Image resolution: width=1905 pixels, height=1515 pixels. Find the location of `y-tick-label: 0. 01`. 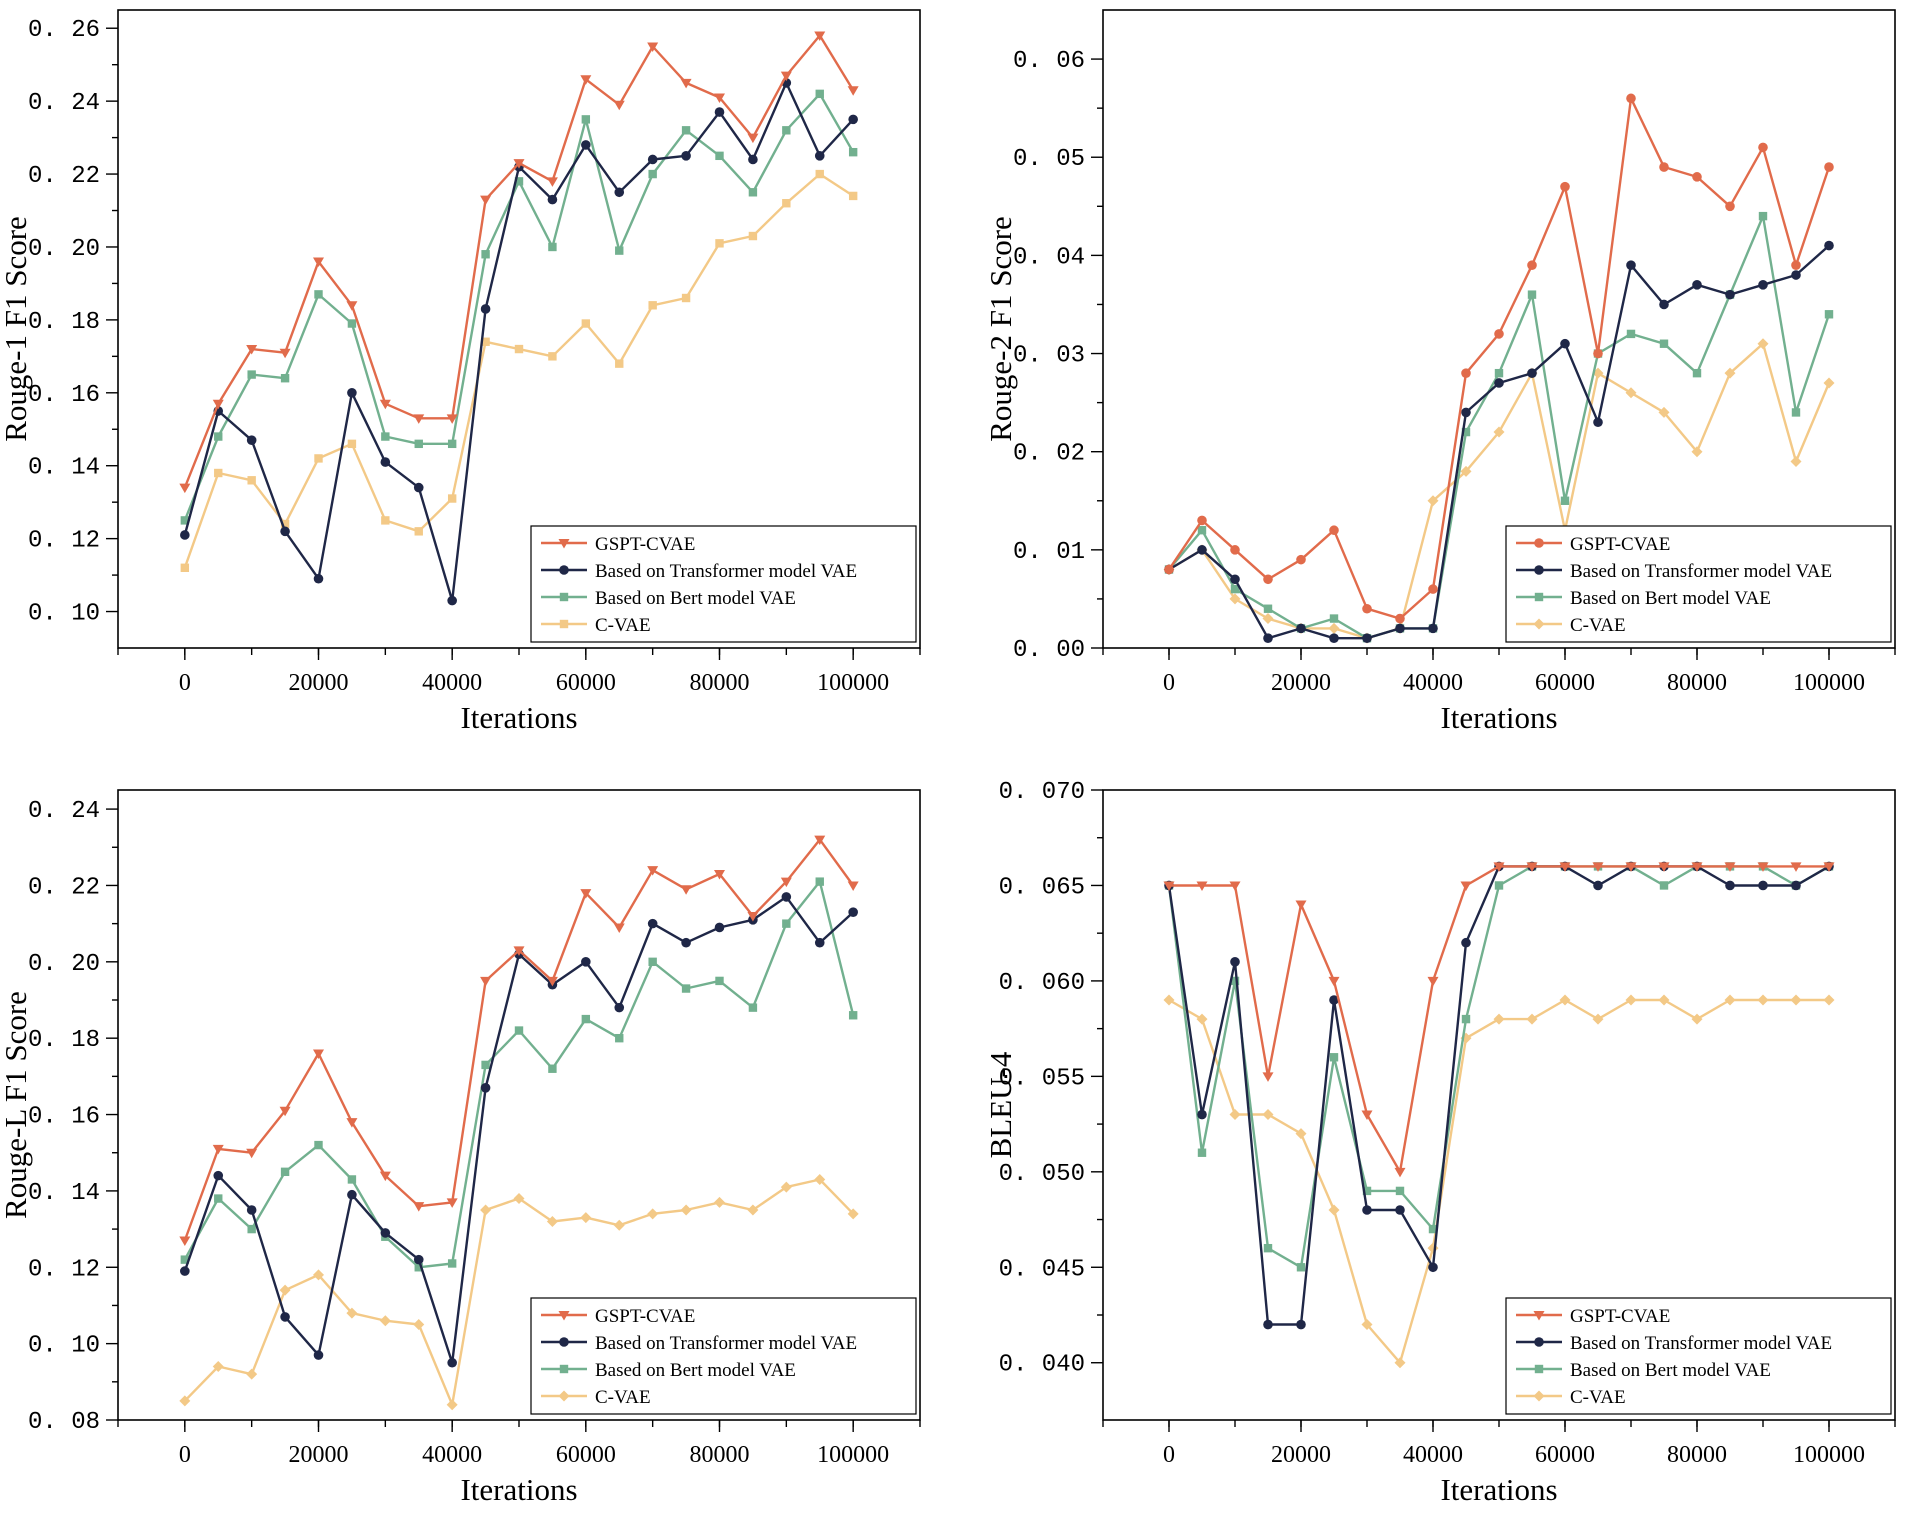

y-tick-label: 0. 01 is located at coordinates (1049, 552).